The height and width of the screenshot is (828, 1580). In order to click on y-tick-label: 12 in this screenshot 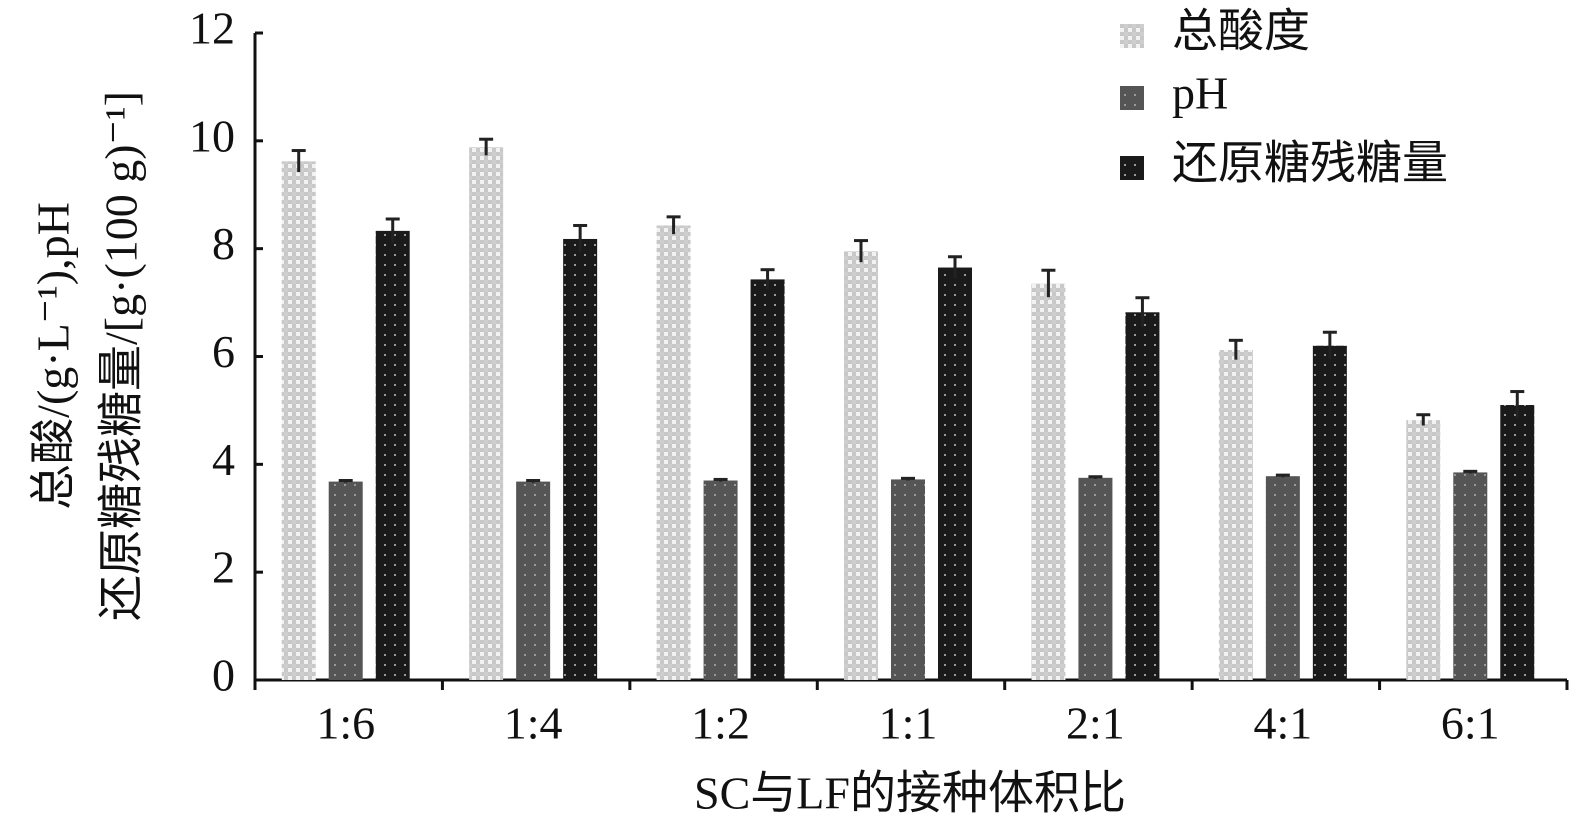, I will do `click(212, 28)`.